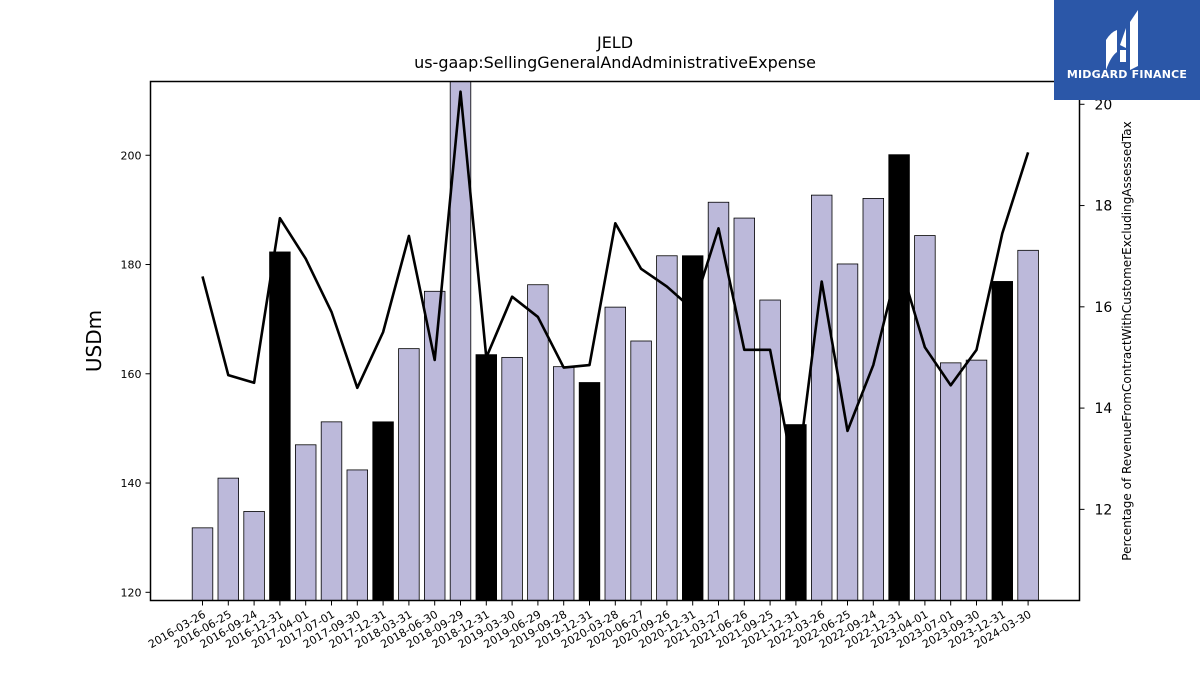  Describe the element at coordinates (131, 265) in the screenshot. I see `y-tick-label: 180` at that location.